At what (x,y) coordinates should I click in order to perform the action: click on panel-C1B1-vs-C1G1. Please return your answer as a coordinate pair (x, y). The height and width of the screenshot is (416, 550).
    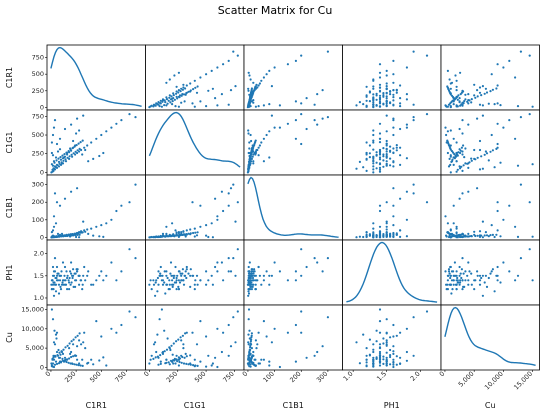
    Looking at the image, I should click on (195, 207).